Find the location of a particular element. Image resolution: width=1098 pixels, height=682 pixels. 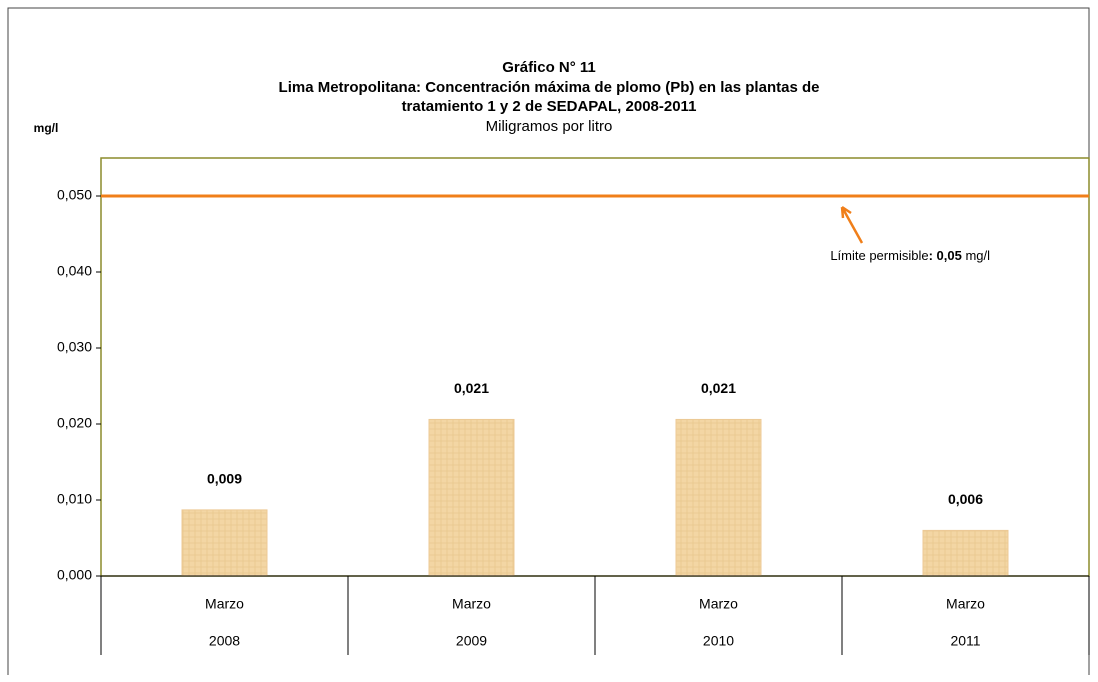

annotation: Límite permisible: 0,05 mg/l is located at coordinates (910, 255).